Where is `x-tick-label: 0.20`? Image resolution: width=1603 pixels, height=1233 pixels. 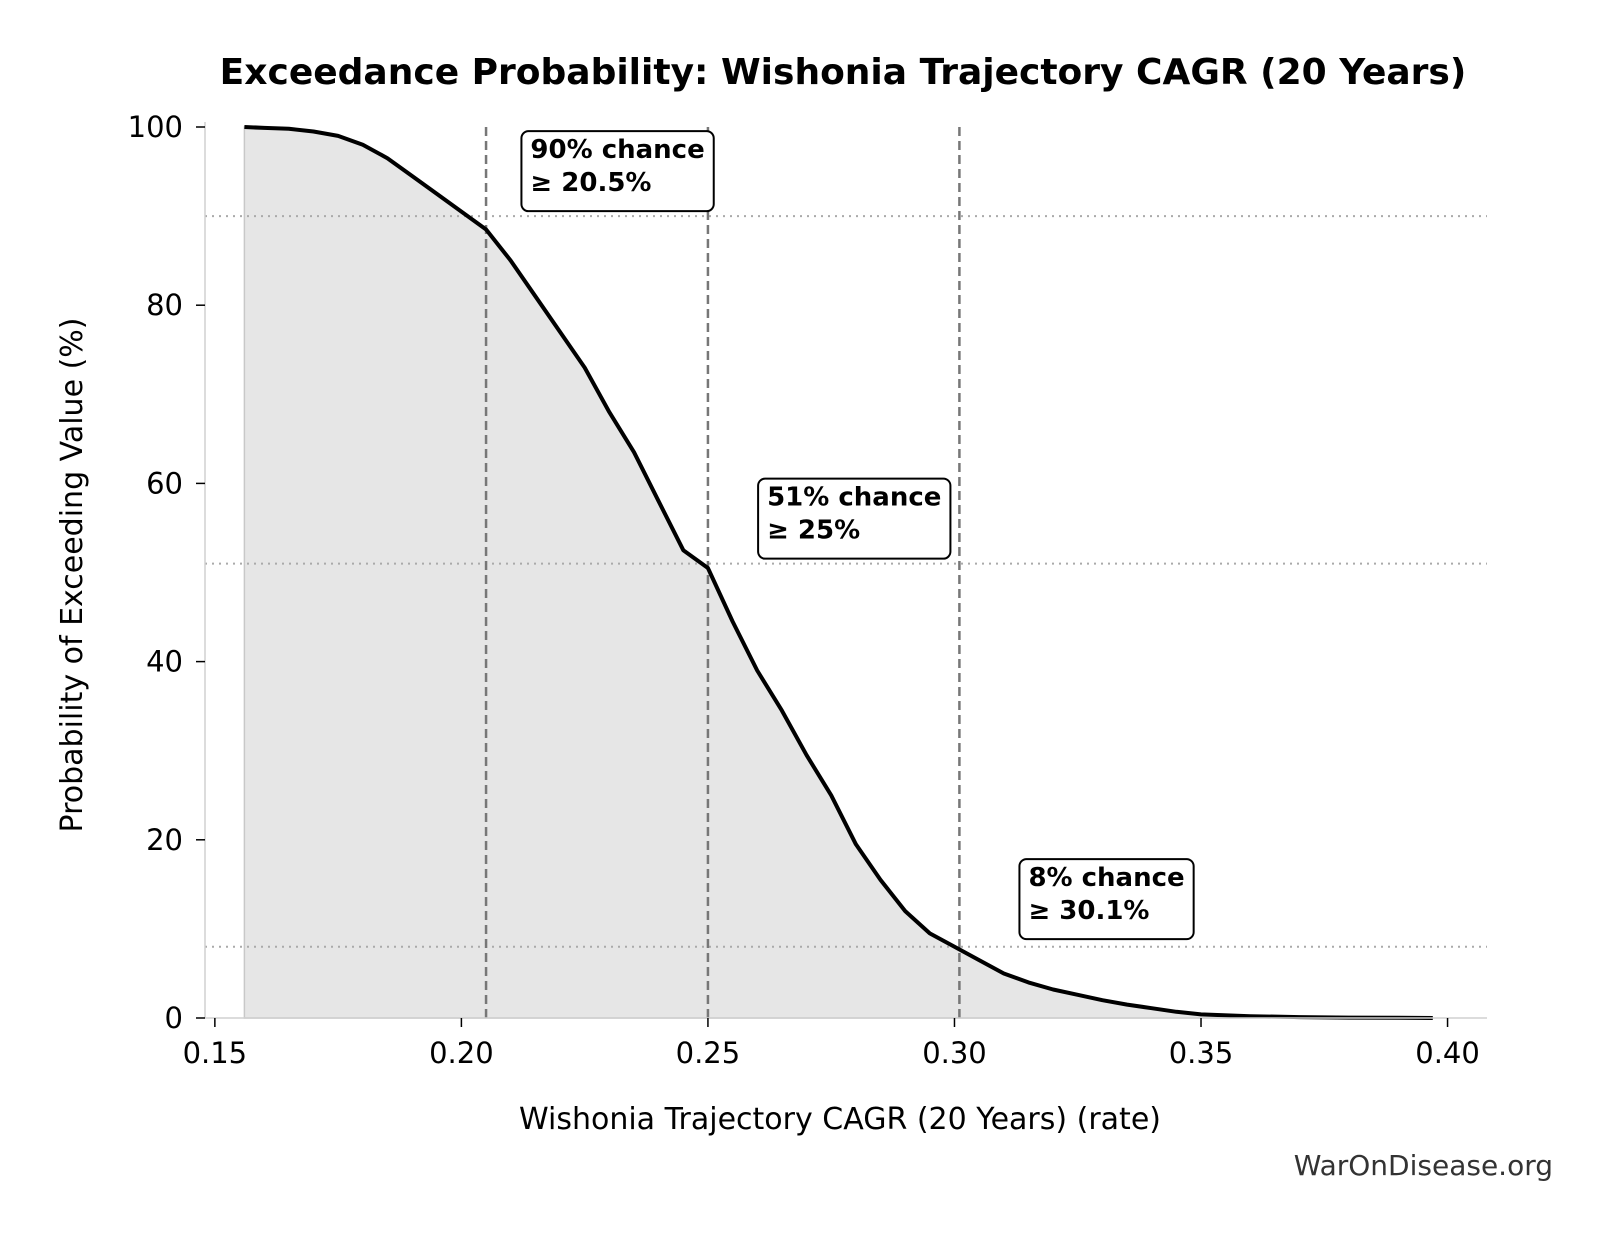 x-tick-label: 0.20 is located at coordinates (461, 1053).